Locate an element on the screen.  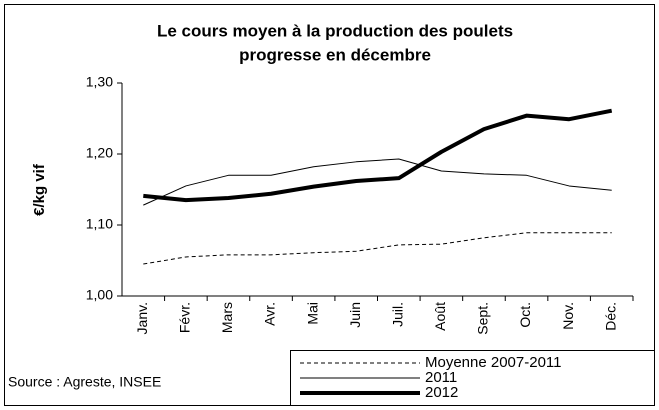
y-axis-title: €/kg vif is located at coordinates (39, 189).